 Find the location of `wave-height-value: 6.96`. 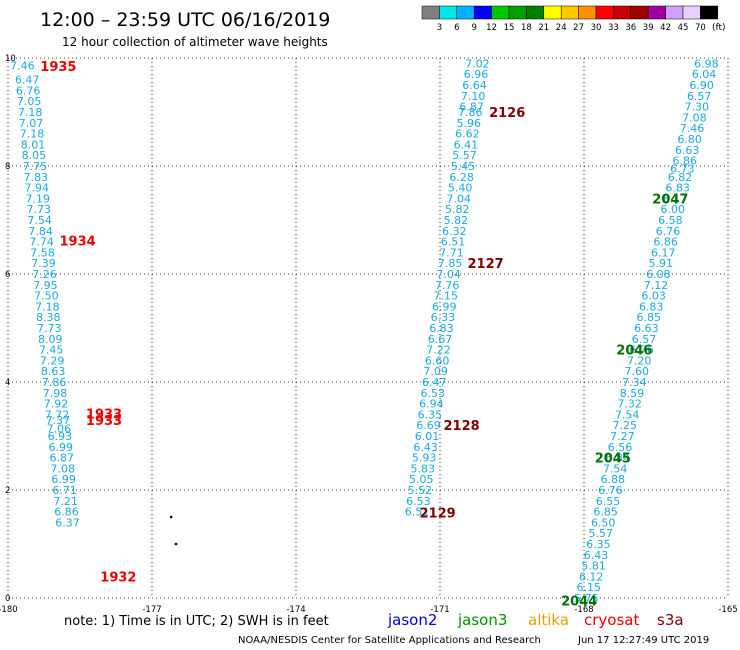

wave-height-value: 6.96 is located at coordinates (476, 74).